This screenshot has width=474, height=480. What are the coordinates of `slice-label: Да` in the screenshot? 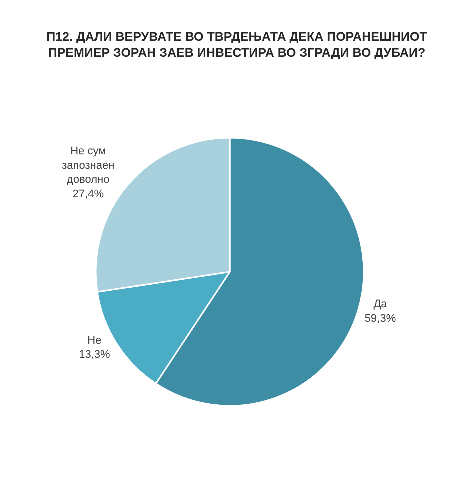 It's located at (381, 304).